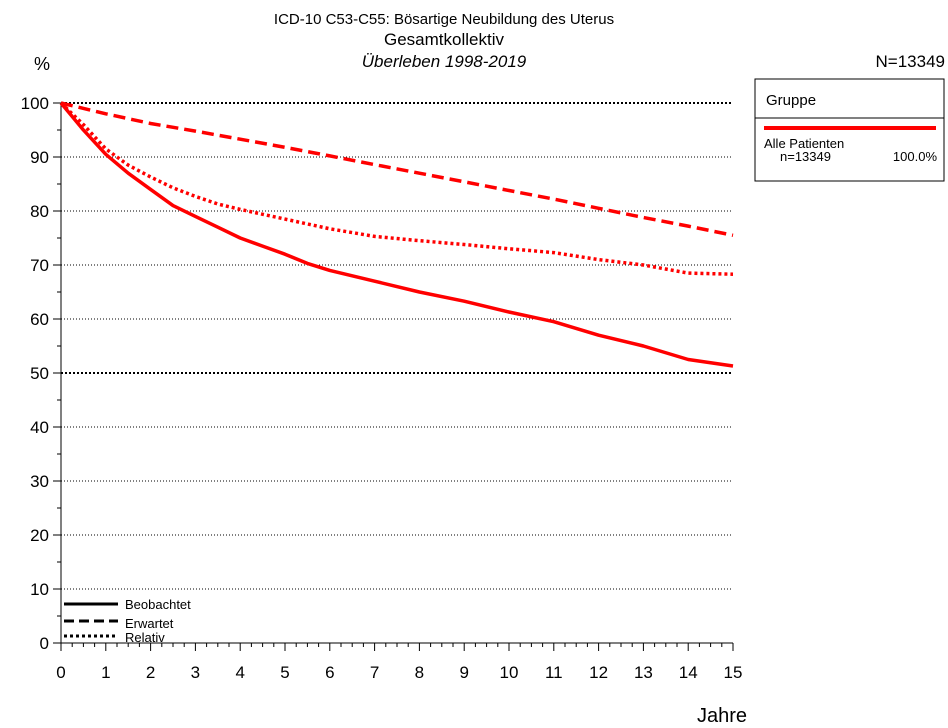 The width and height of the screenshot is (948, 728). I want to click on x-tick-label: 1, so click(105, 672).